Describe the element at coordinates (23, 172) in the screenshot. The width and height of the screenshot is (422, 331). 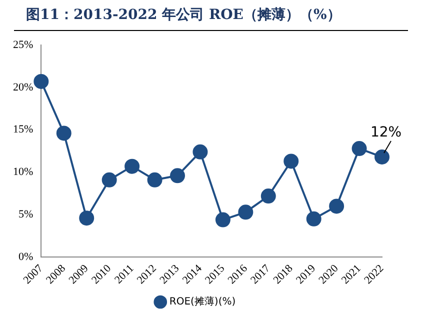
I see `y-tick-label: 10%` at that location.